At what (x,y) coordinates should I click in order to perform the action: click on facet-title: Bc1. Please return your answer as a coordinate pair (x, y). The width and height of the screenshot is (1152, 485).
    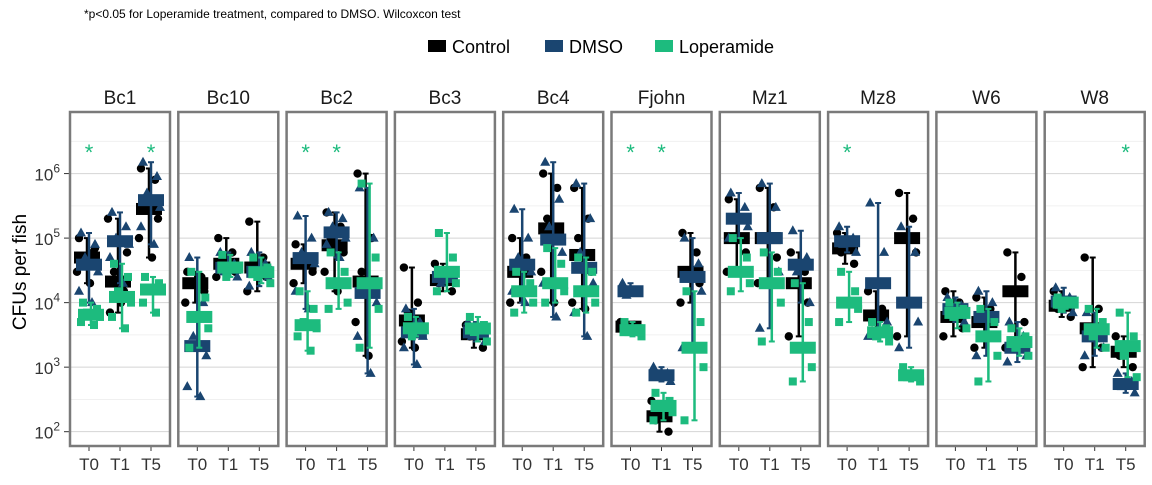
    Looking at the image, I should click on (120, 98).